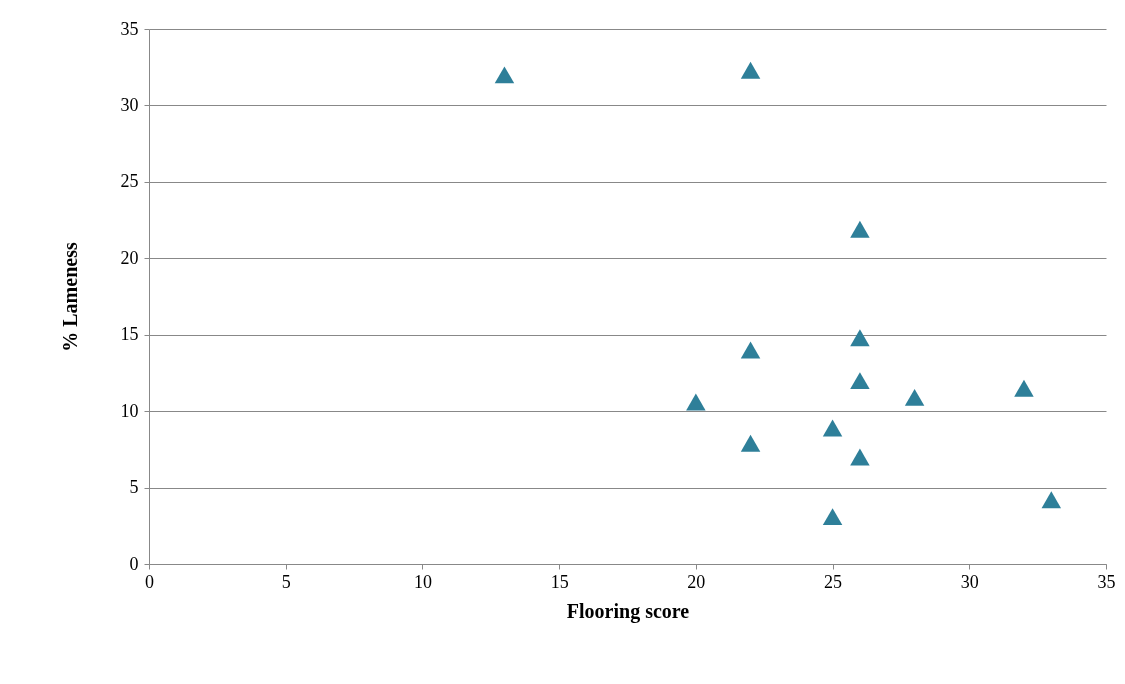 The height and width of the screenshot is (684, 1125). Describe the element at coordinates (286, 581) in the screenshot. I see `x-tick-label: 5` at that location.